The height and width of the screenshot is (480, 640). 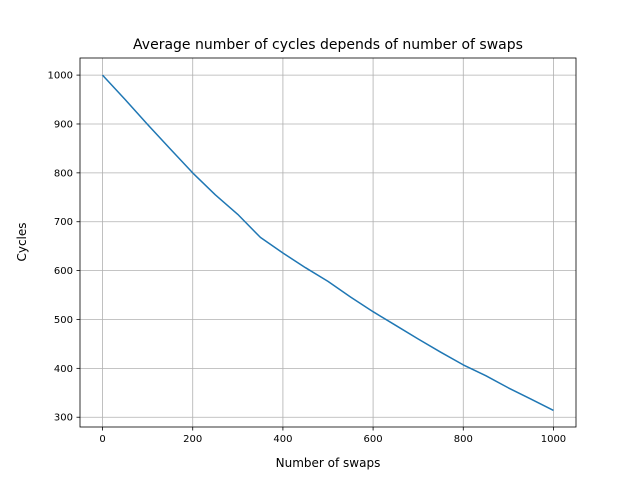 I want to click on x-tick-label: 0, so click(x=102, y=439).